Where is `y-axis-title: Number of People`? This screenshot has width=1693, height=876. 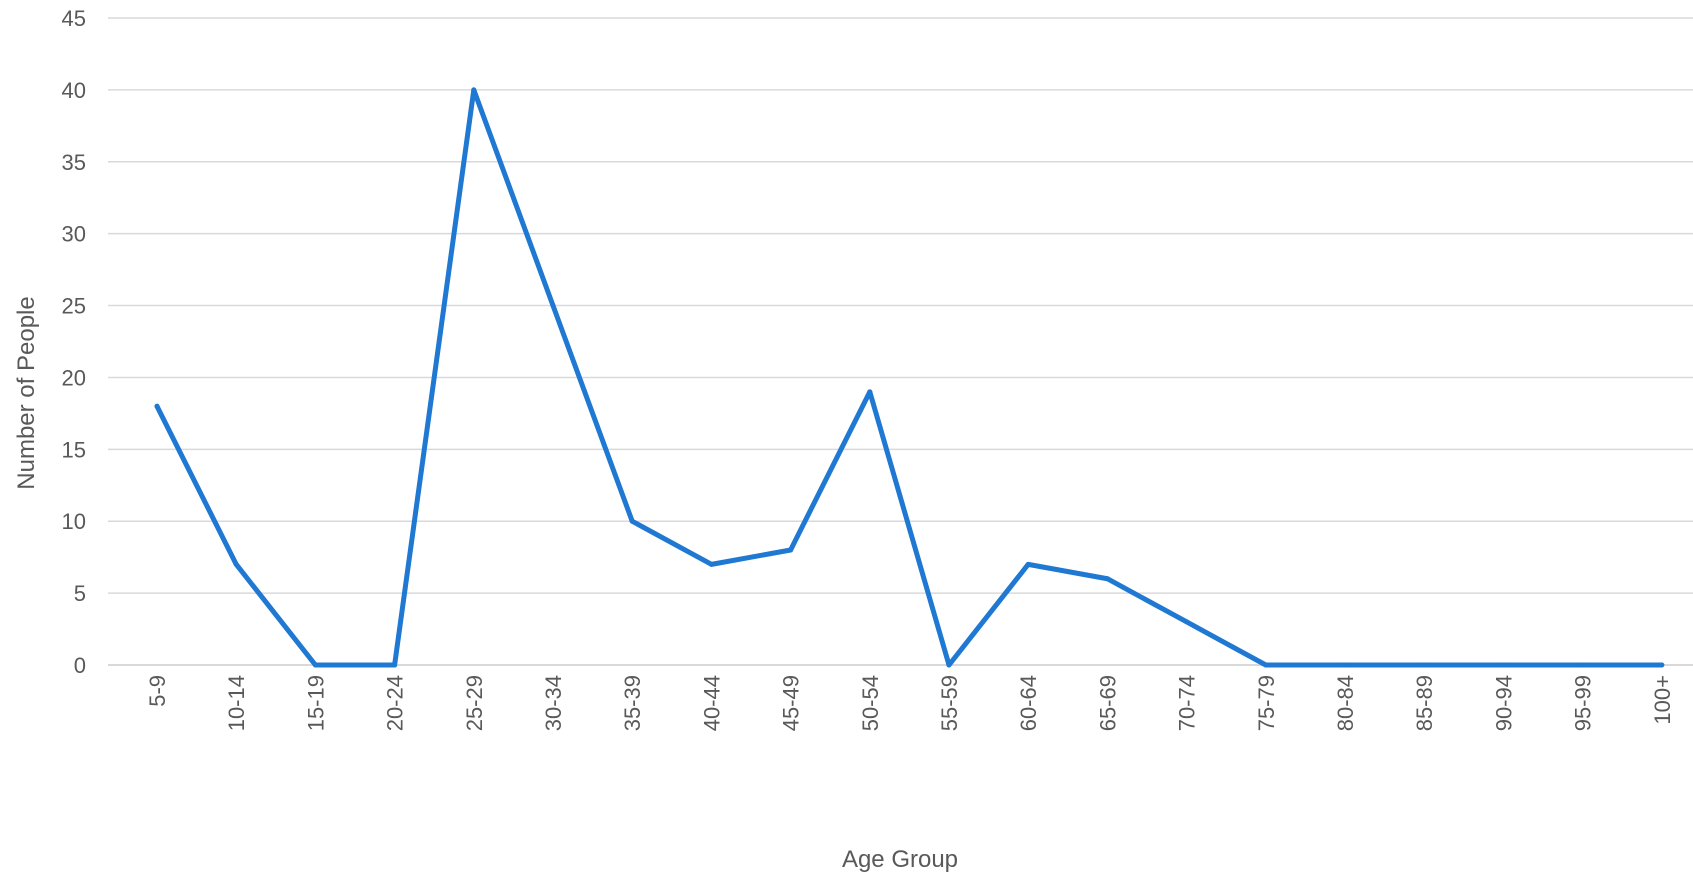 y-axis-title: Number of People is located at coordinates (26, 392).